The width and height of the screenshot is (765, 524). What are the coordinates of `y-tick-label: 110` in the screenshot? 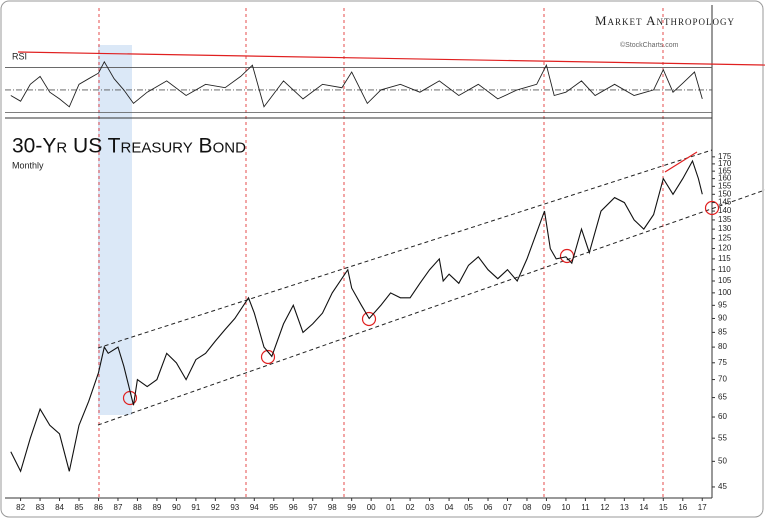 It's located at (724, 269).